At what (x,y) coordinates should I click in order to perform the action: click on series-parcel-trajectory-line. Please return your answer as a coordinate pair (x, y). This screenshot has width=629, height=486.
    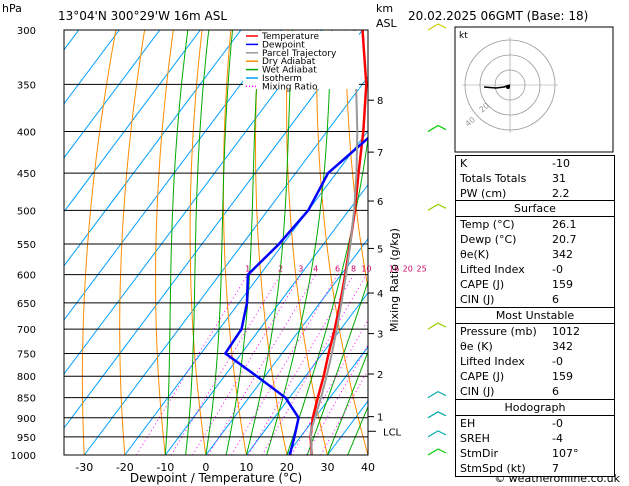
    Looking at the image, I should click on (334, 242).